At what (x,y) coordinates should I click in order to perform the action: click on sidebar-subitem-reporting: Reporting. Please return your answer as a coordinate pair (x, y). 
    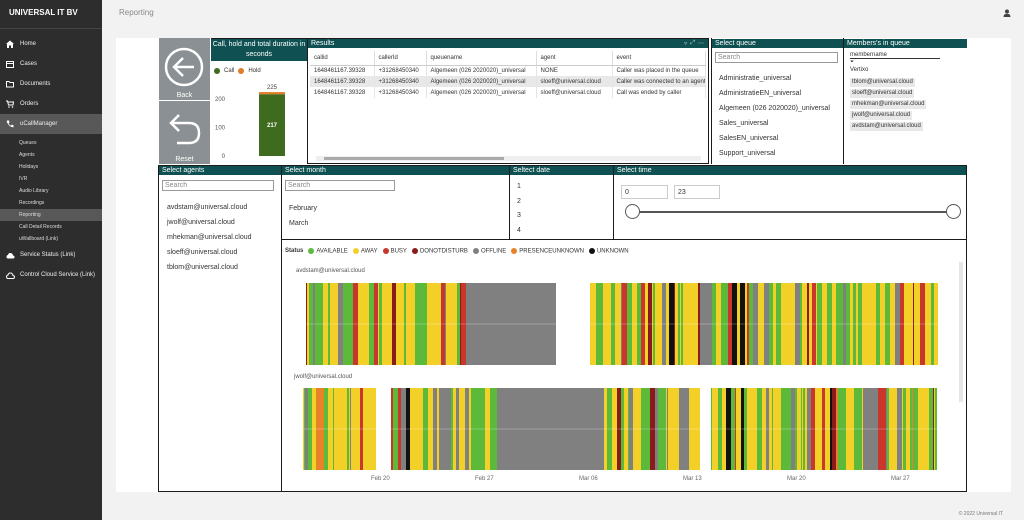
    Looking at the image, I should click on (51, 215).